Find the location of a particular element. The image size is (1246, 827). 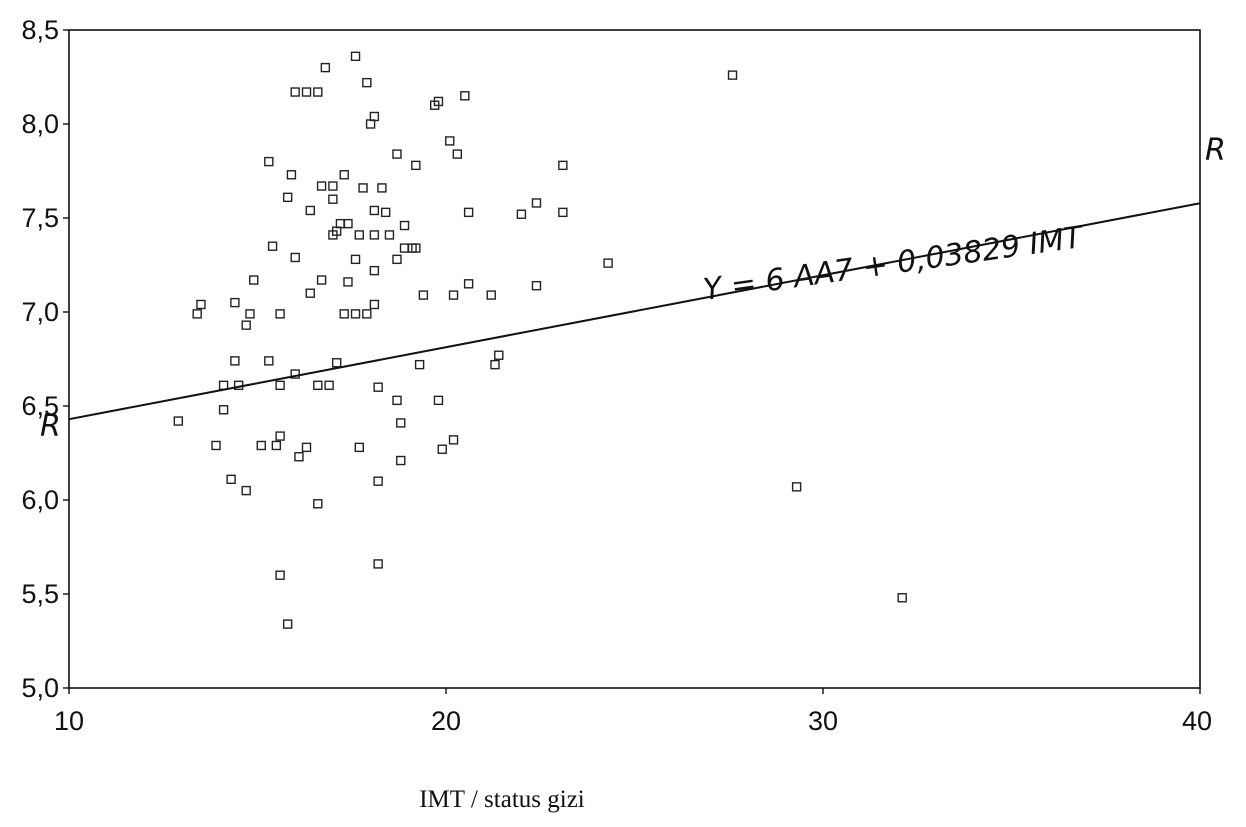

regression-equation-label: Y = 6 AA7 + 0,03829 IMT is located at coordinates (894, 264).